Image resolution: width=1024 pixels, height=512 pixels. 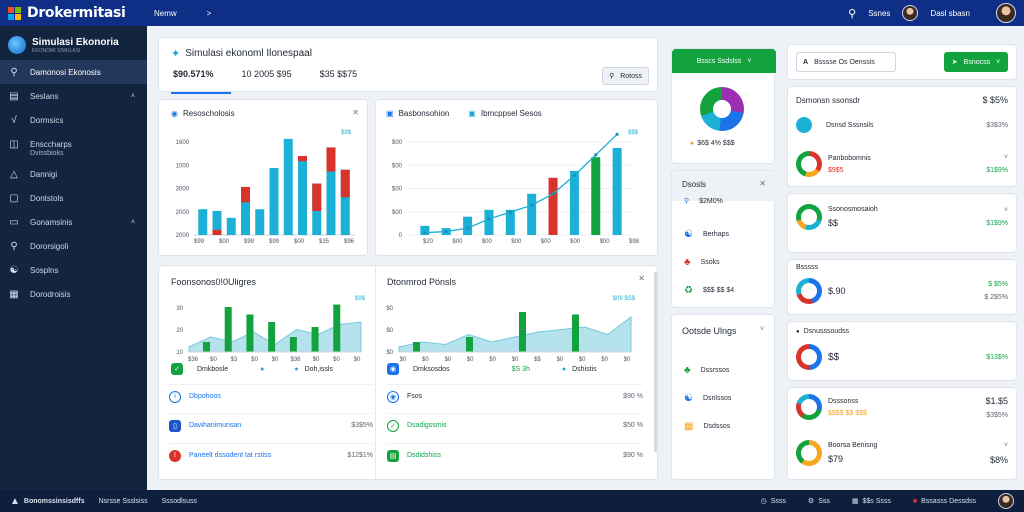 What do you see at coordinates (73, 294) in the screenshot?
I see `sidebar-item-10: ▦ Dorodroisis` at bounding box center [73, 294].